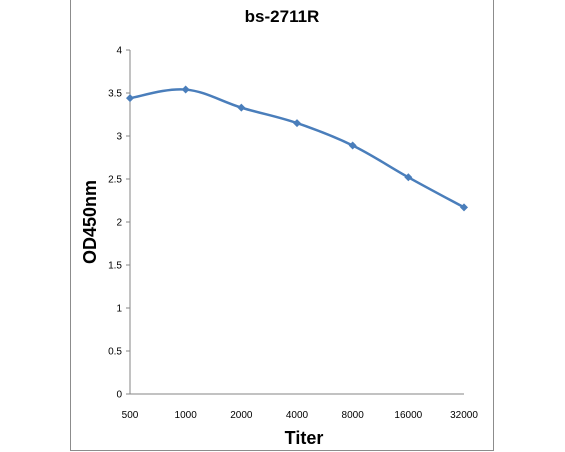 This screenshot has height=452, width=565. I want to click on x-tick-label: 500, so click(130, 415).